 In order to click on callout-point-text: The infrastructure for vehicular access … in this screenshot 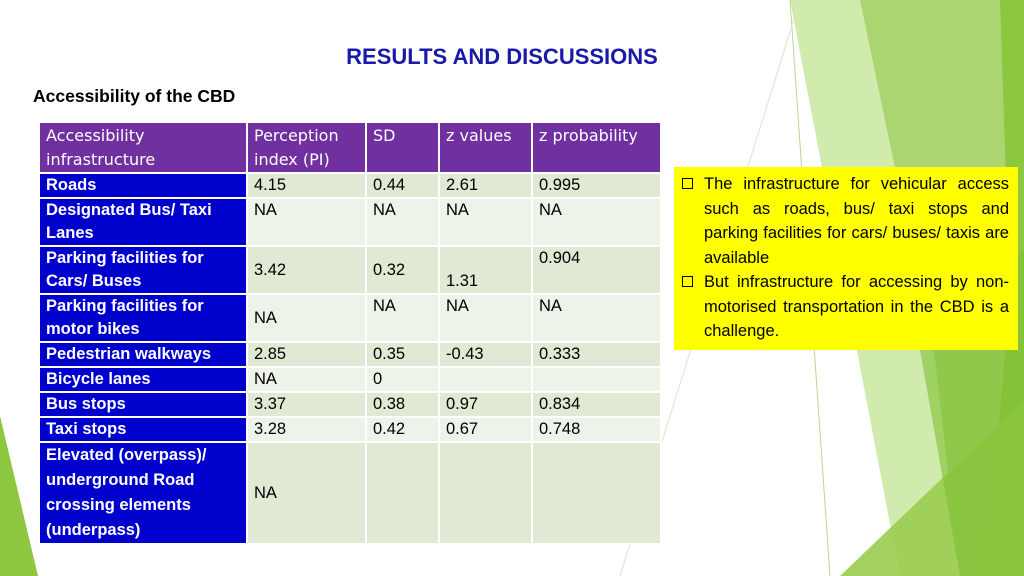, I will do `click(856, 221)`.